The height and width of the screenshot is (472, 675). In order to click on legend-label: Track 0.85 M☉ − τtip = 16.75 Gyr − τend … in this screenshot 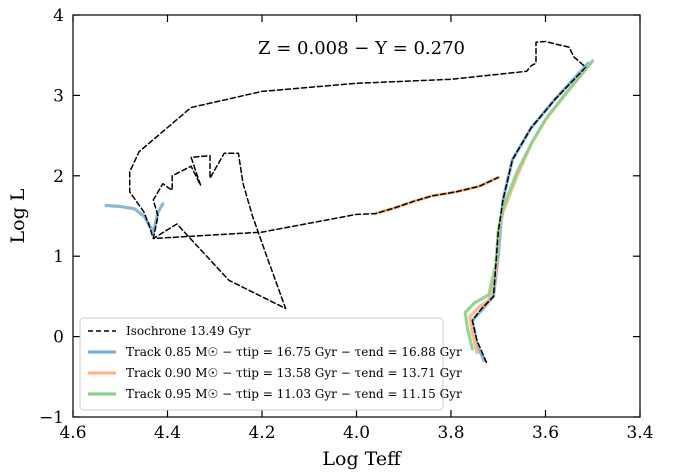, I will do `click(294, 352)`.